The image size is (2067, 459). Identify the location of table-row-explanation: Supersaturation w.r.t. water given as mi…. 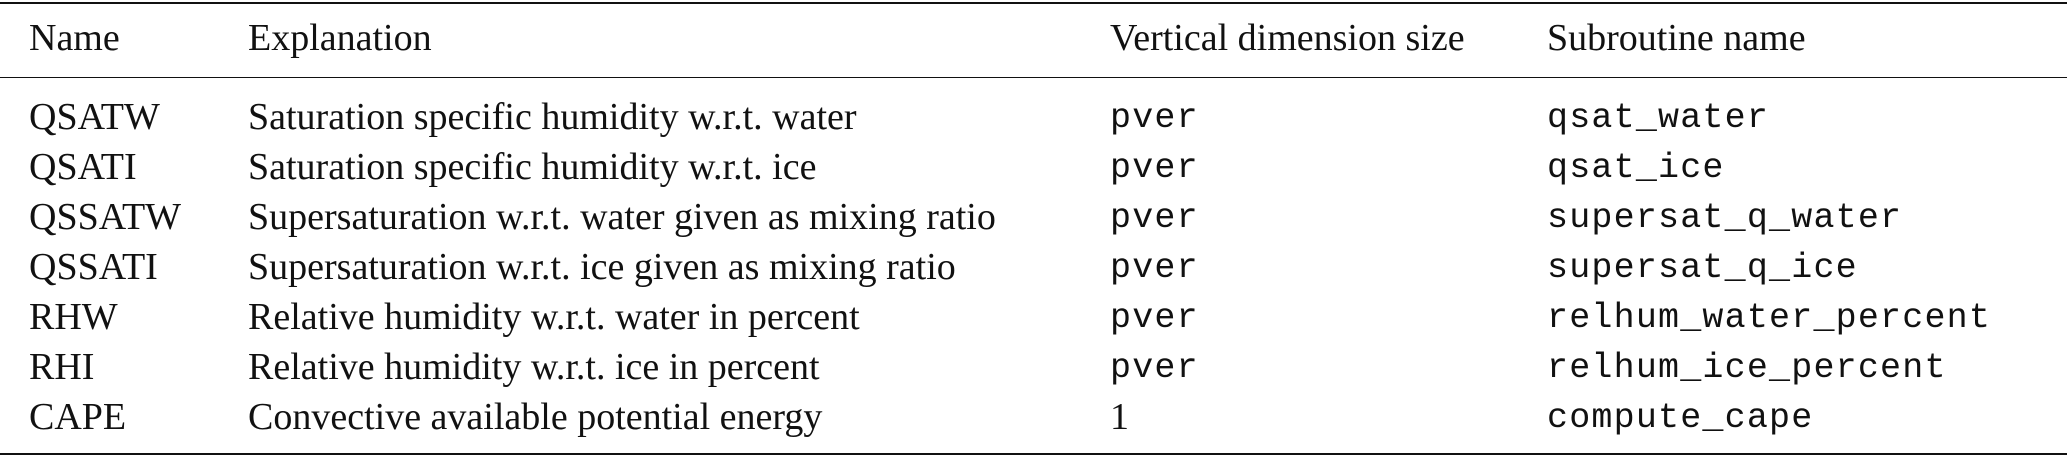
(622, 217).